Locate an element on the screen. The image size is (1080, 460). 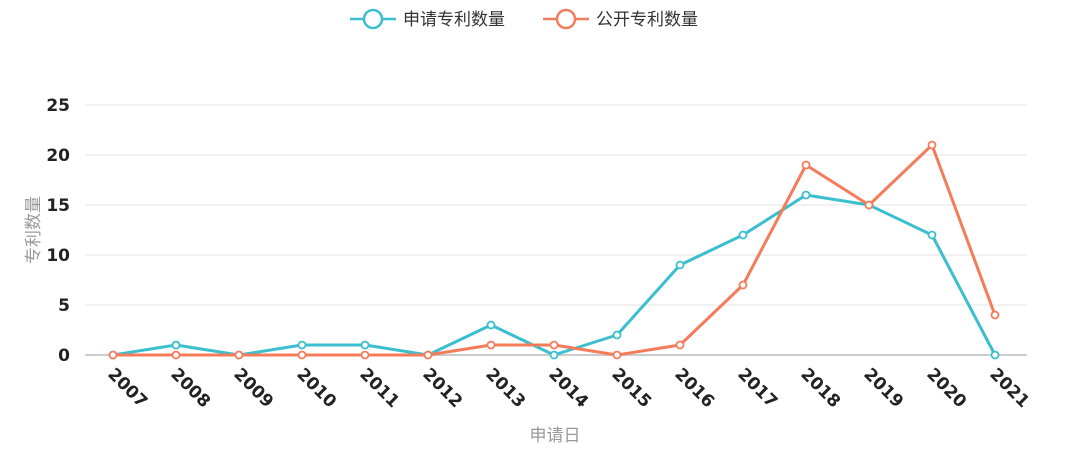
y-tick-label: 25 is located at coordinates (58, 106).